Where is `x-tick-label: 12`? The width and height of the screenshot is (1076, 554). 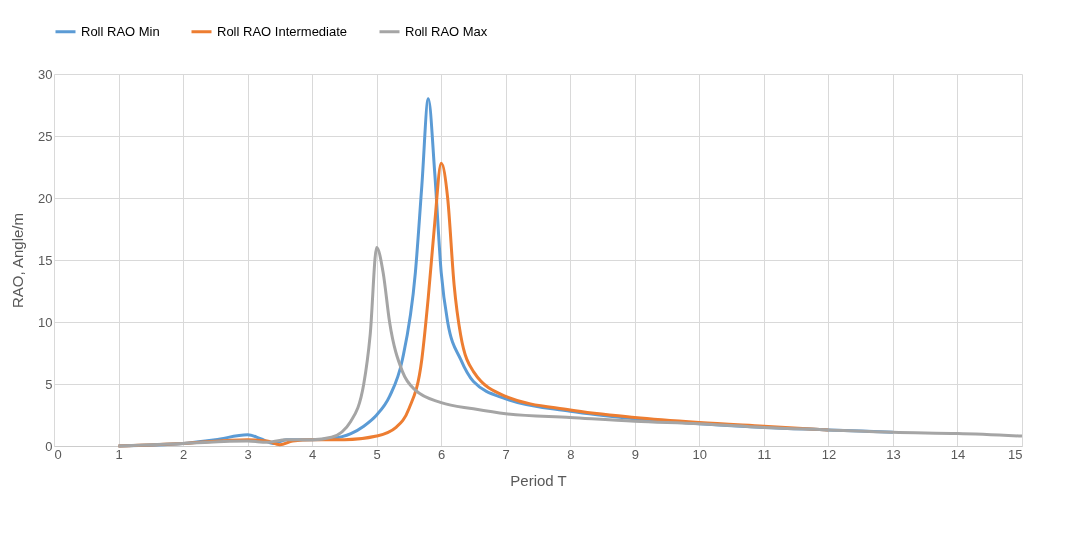 x-tick-label: 12 is located at coordinates (829, 454).